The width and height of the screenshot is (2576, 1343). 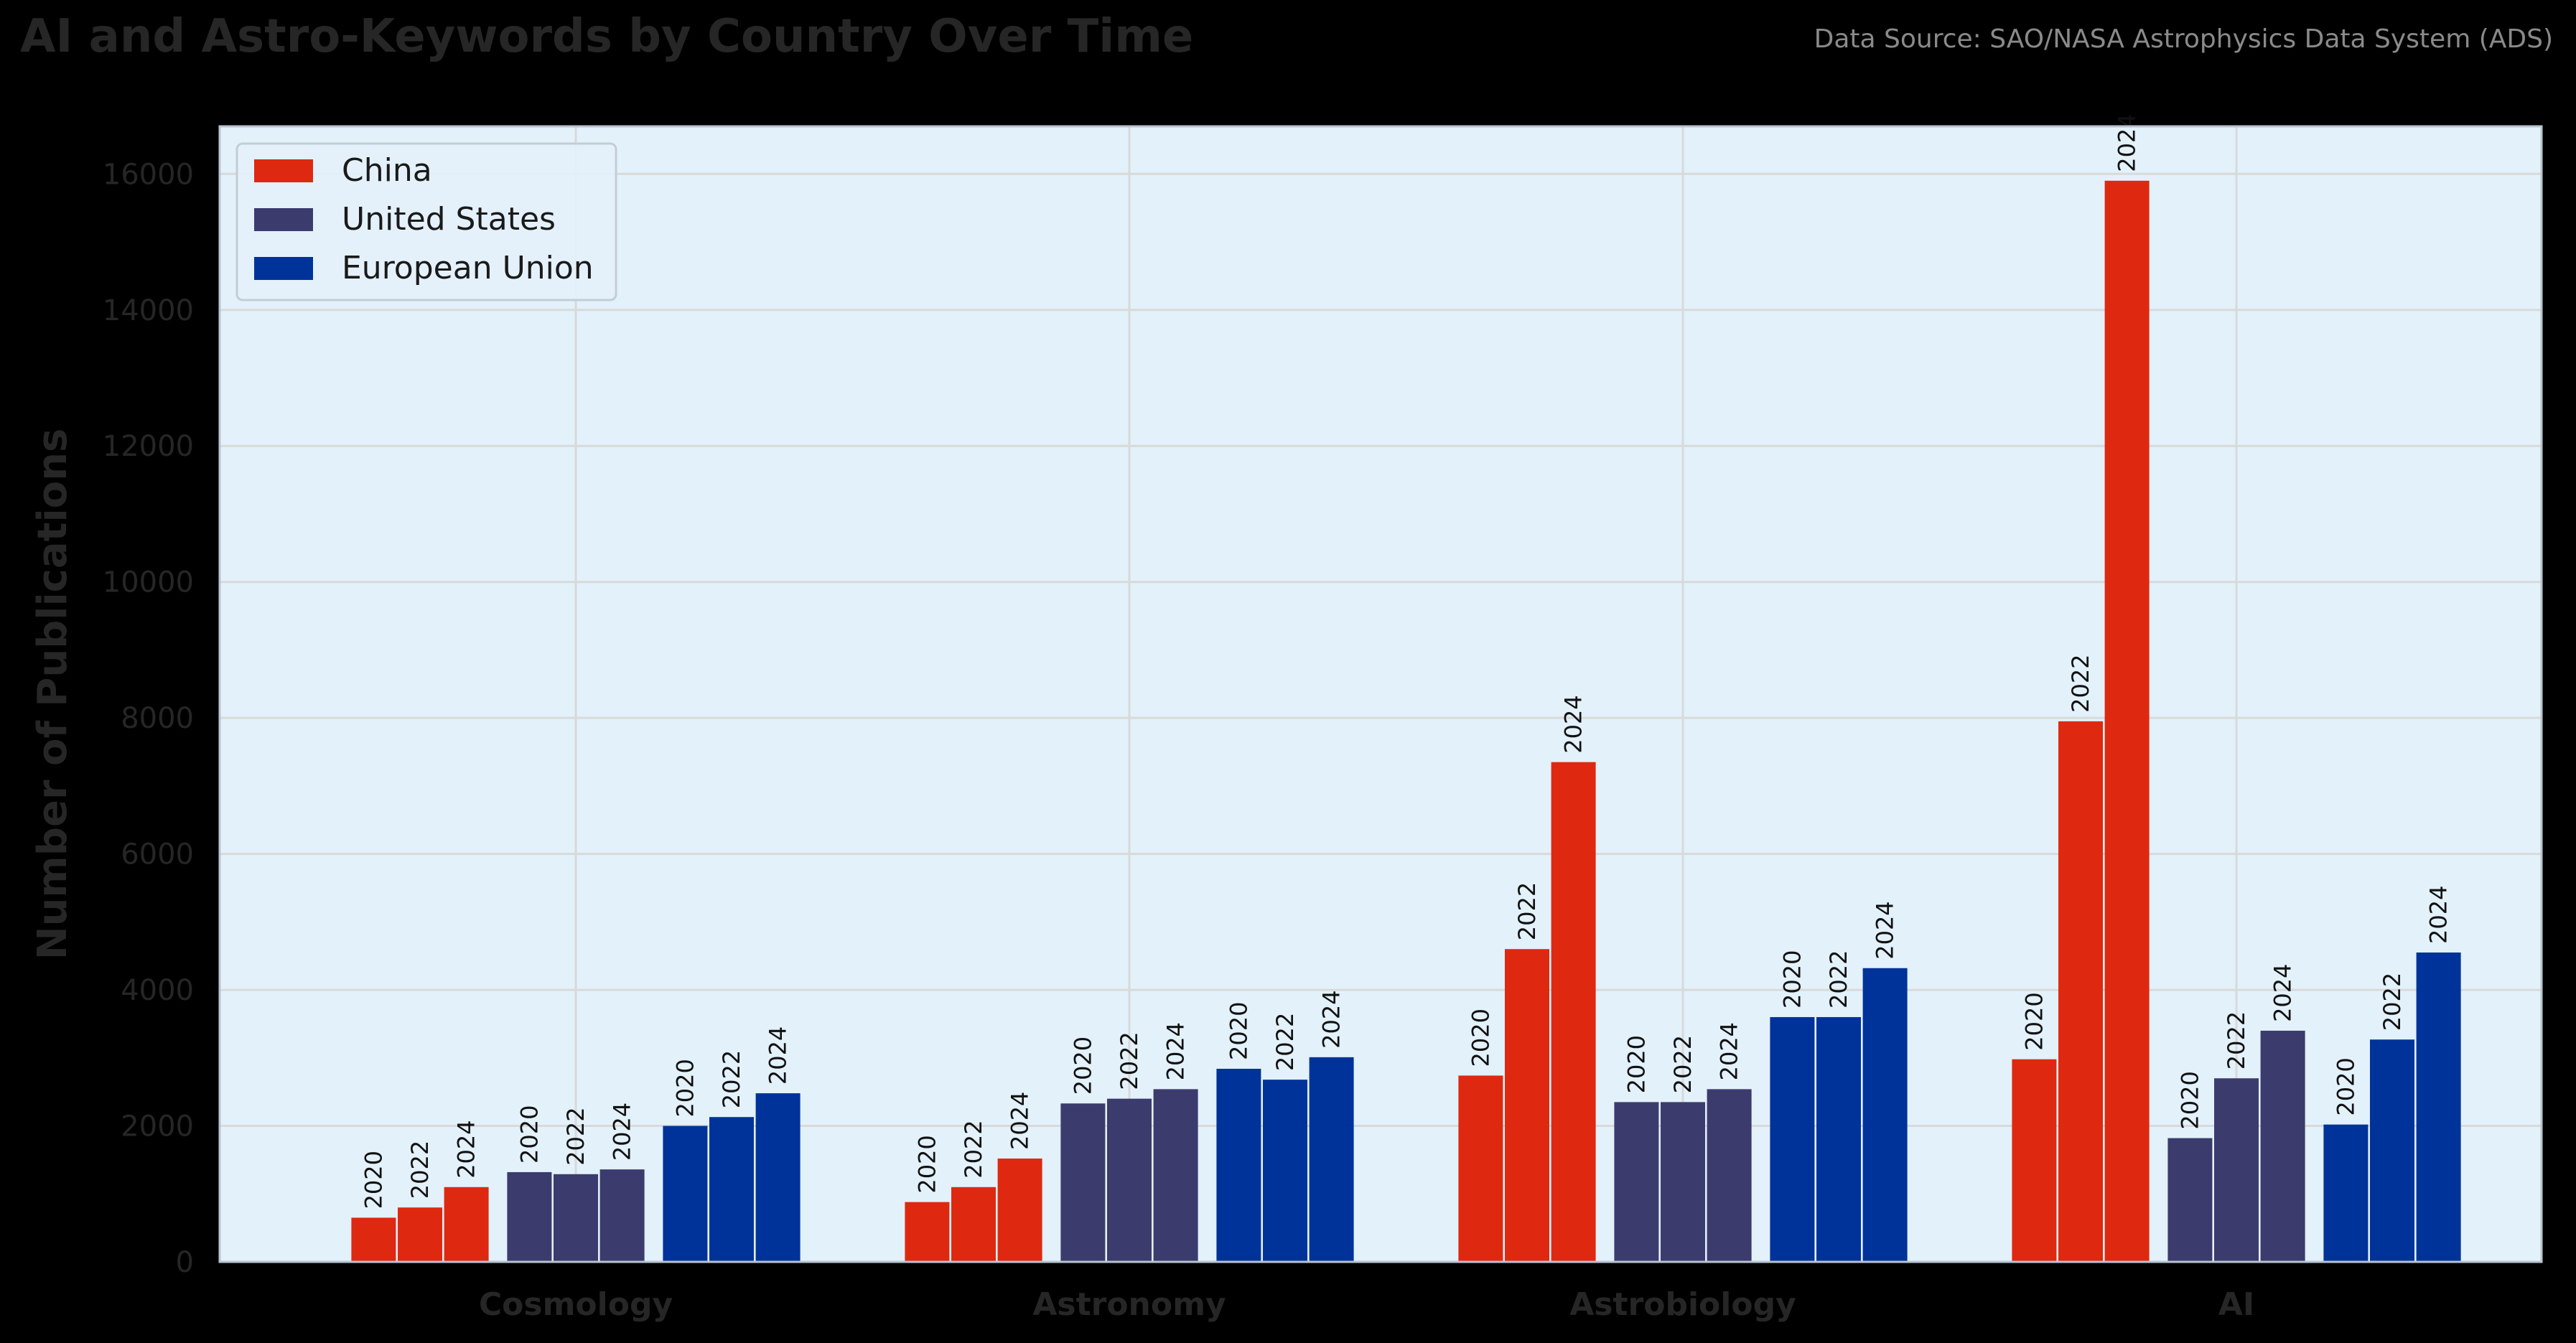 I want to click on y-tick-label: 6000, so click(x=157, y=855).